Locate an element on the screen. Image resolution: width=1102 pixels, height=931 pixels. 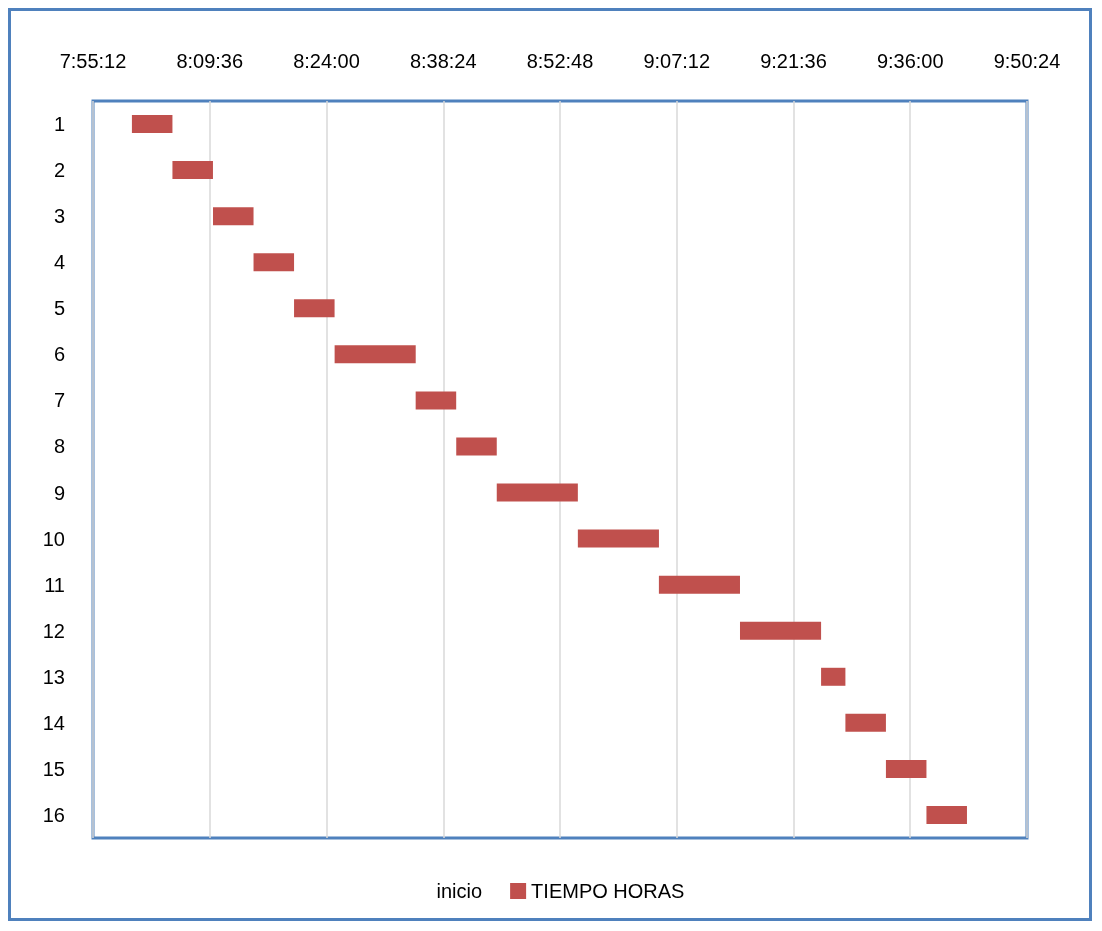
x-tick-label: 8:24:00 is located at coordinates (326, 61).